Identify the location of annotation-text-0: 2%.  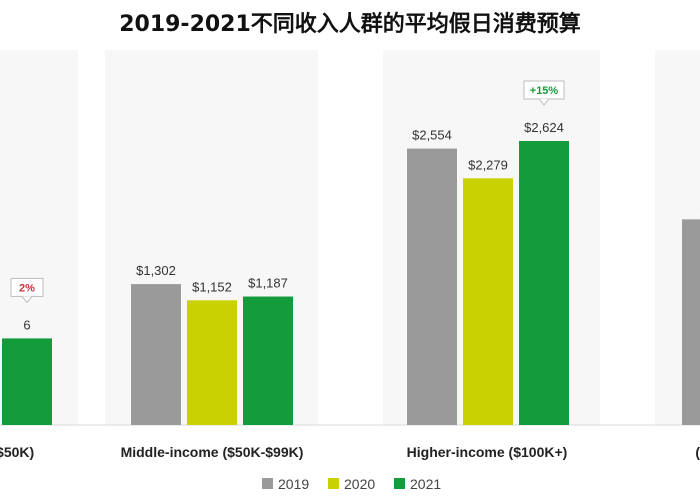
(27, 288).